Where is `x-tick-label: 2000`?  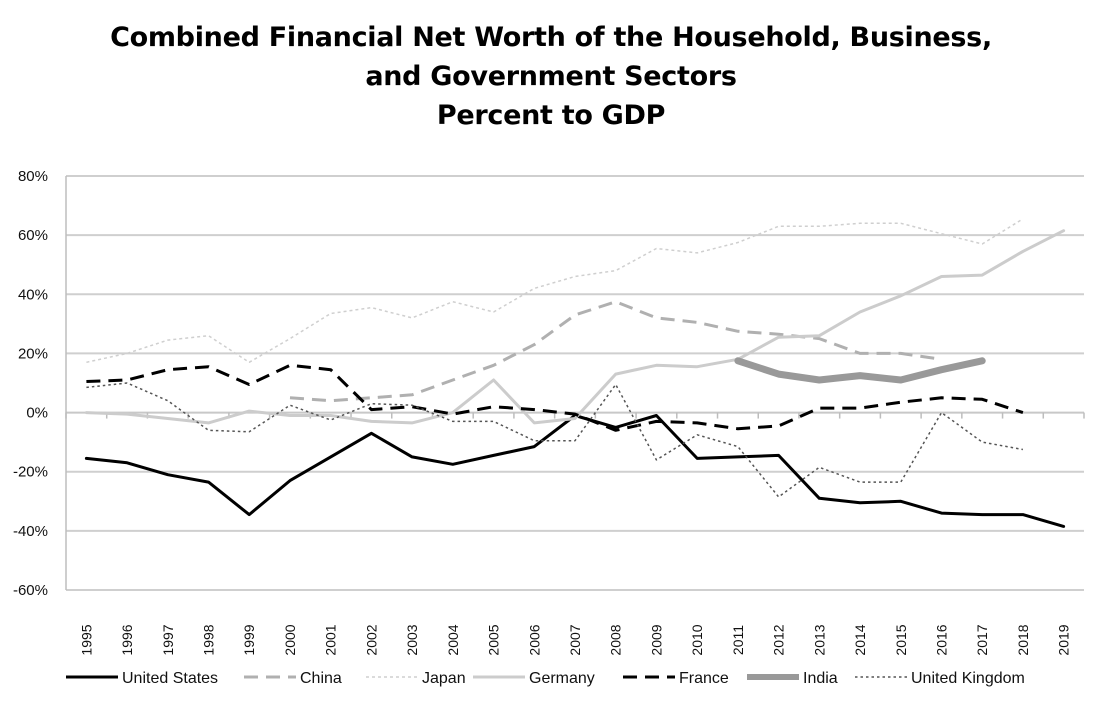 x-tick-label: 2000 is located at coordinates (290, 639).